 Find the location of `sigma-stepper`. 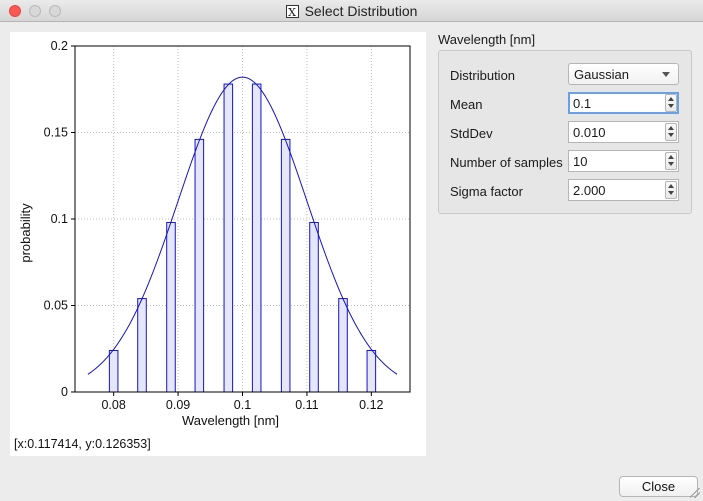

sigma-stepper is located at coordinates (671, 190).